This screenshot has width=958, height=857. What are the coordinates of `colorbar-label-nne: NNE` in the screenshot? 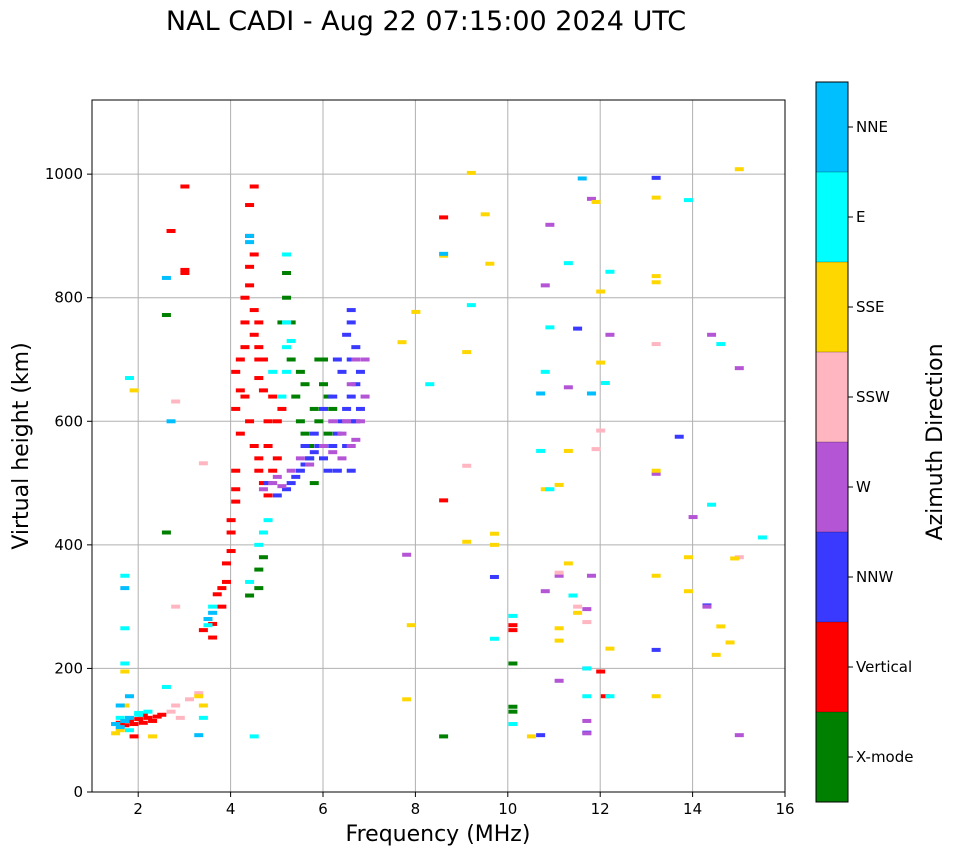 It's located at (872, 127).